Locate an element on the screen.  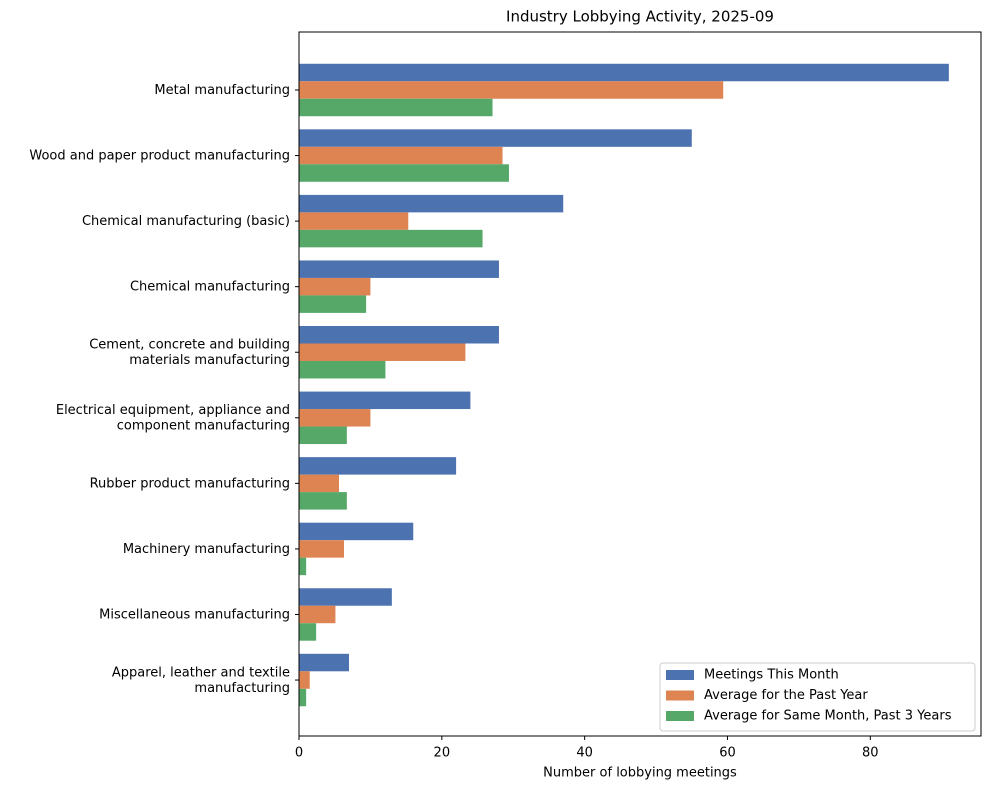
y-tick-label: Miscellaneous manufacturing is located at coordinates (194, 614).